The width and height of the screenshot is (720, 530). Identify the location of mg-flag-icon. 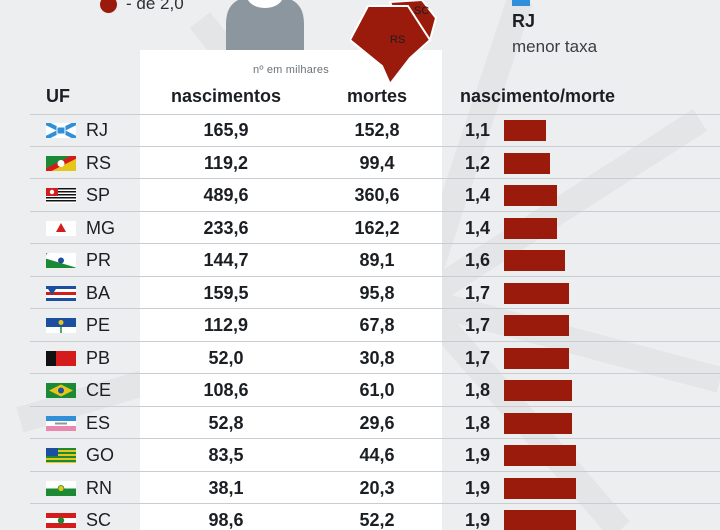
(61, 228).